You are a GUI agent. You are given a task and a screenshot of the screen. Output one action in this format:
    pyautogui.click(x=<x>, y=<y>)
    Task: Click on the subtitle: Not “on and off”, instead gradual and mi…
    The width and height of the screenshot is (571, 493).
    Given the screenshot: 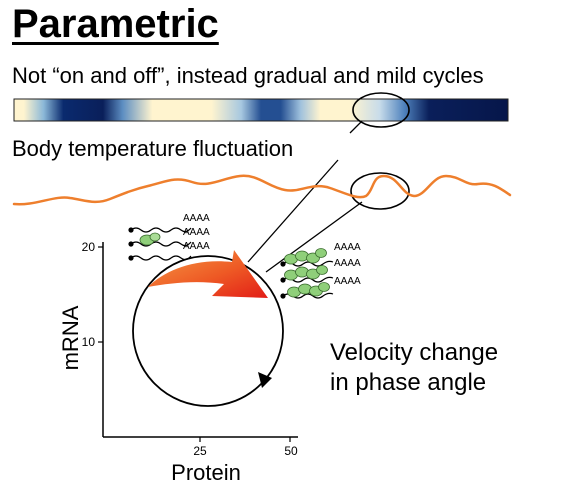 What is the action you would take?
    pyautogui.click(x=248, y=75)
    